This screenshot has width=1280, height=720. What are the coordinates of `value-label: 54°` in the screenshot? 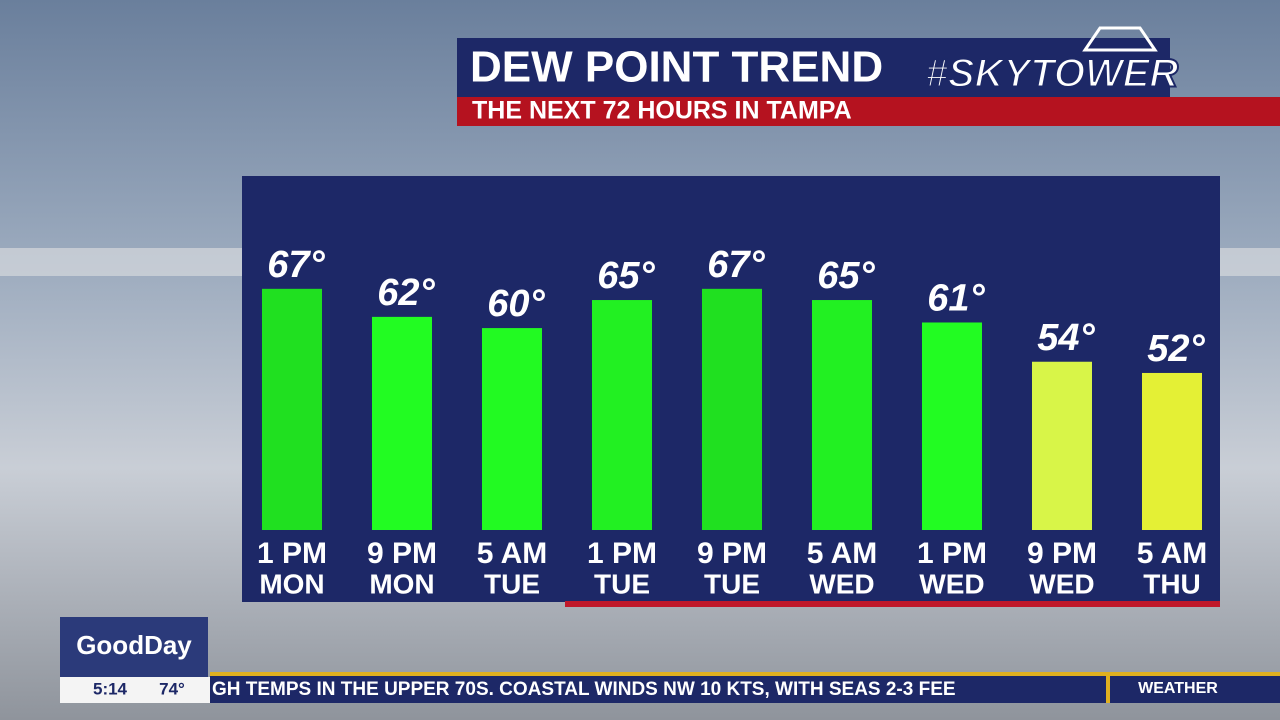 It's located at (1066, 338).